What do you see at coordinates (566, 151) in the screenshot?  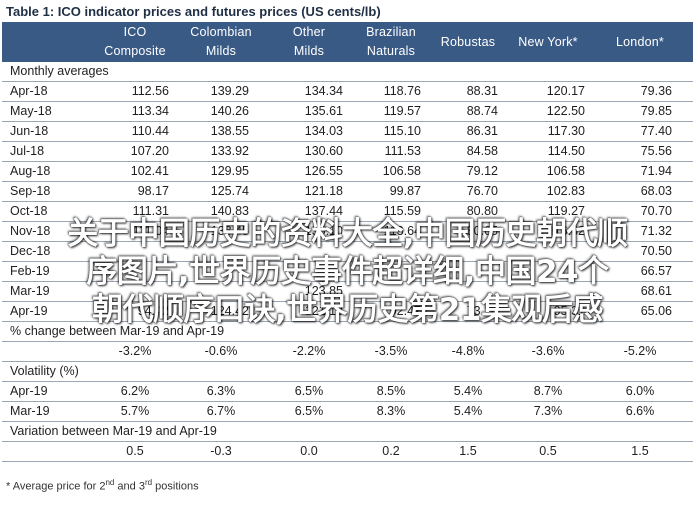 I see `table-cell: 114.50` at bounding box center [566, 151].